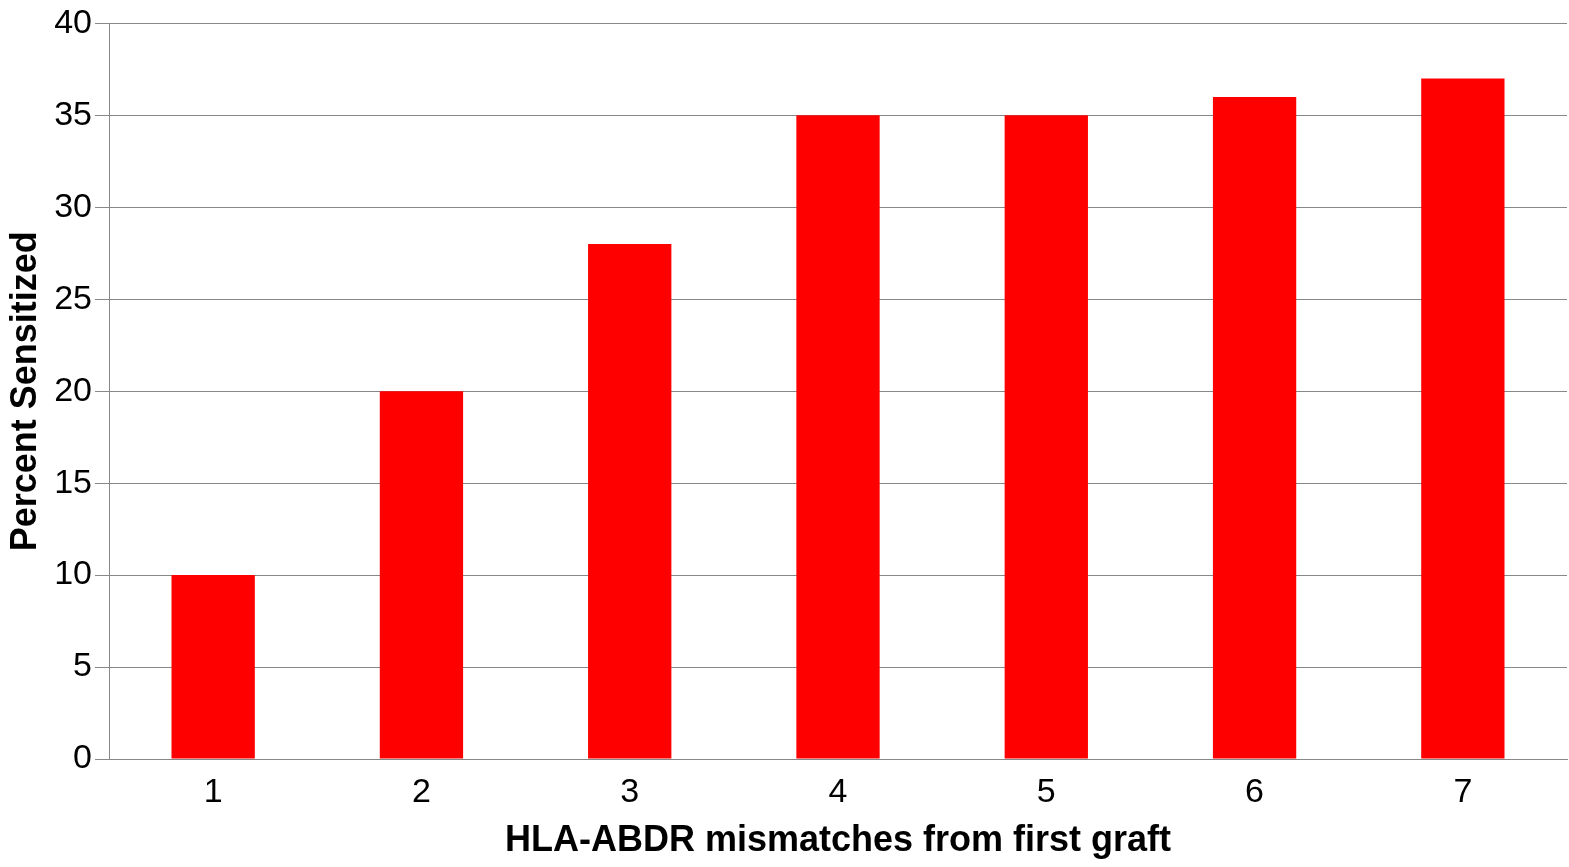 Image resolution: width=1569 pixels, height=867 pixels. Describe the element at coordinates (838, 789) in the screenshot. I see `x-tick-label: 4` at that location.